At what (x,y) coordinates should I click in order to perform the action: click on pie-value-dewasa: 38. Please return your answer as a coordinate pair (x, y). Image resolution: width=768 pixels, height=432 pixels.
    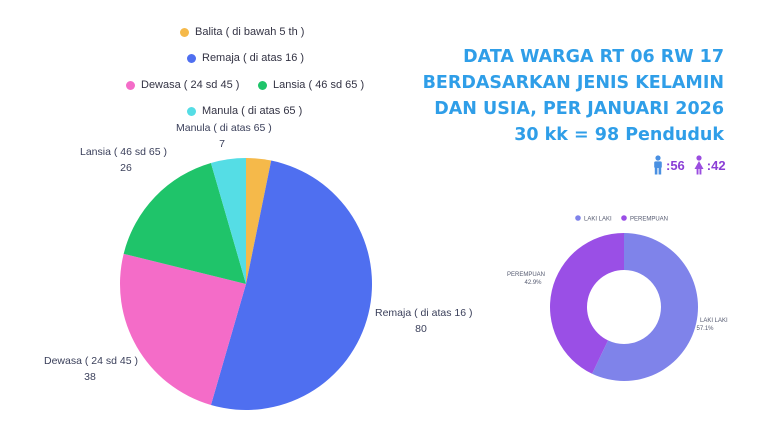
    Looking at the image, I should click on (90, 377).